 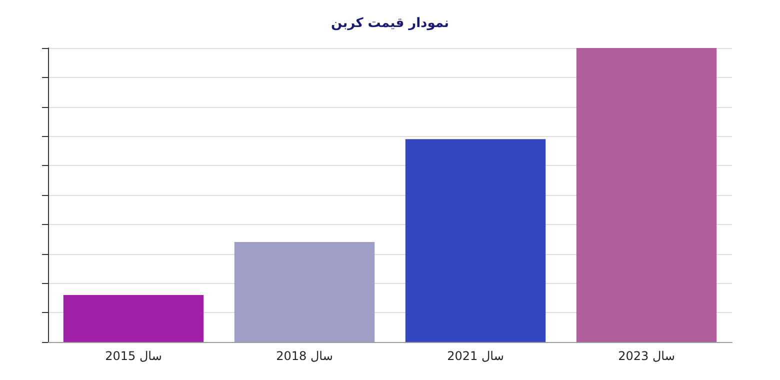 I want to click on chart-title: نمودار قیمت کربن, so click(x=390, y=23).